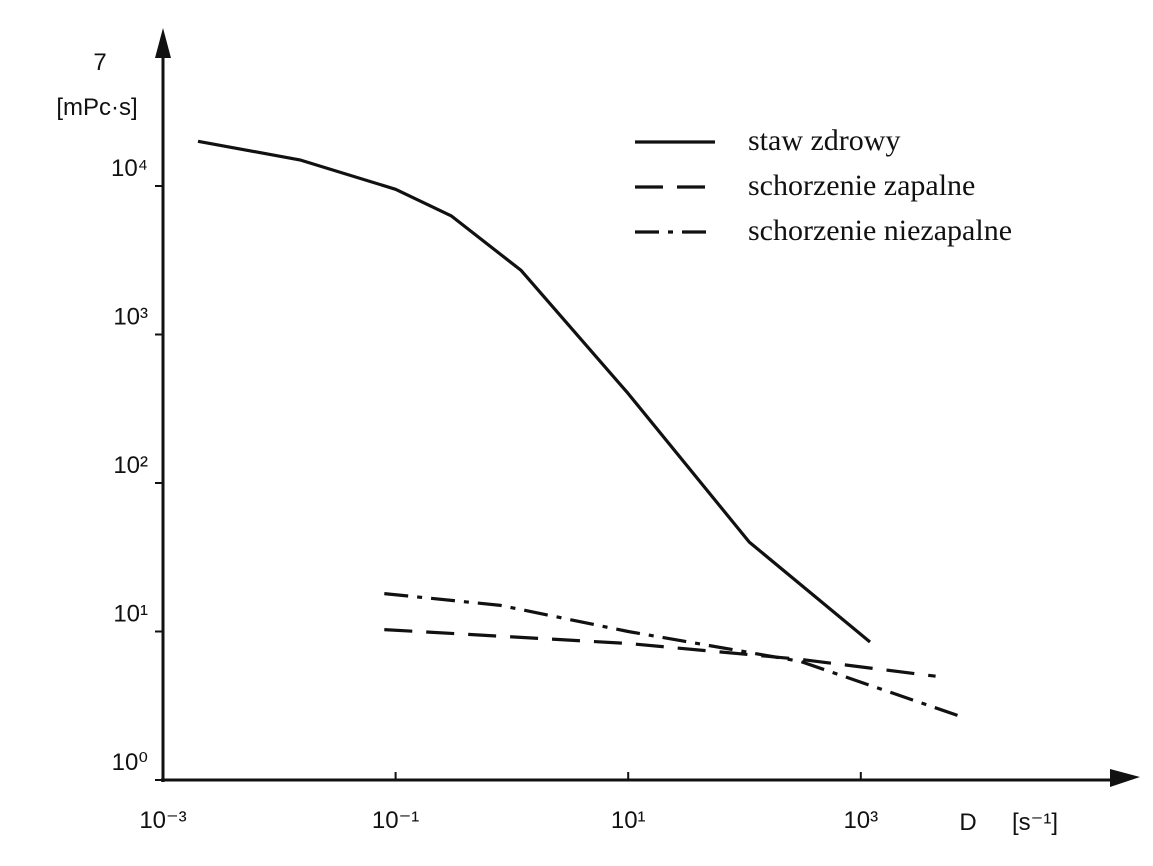  What do you see at coordinates (130, 317) in the screenshot?
I see `y-tick-label: 10³` at bounding box center [130, 317].